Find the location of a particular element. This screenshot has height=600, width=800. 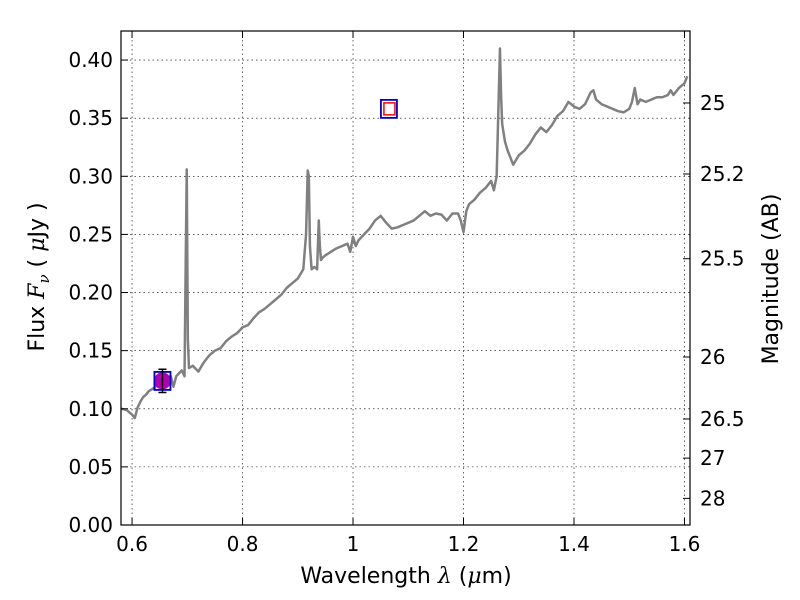

y2-tick-label: 26 is located at coordinates (712, 357).